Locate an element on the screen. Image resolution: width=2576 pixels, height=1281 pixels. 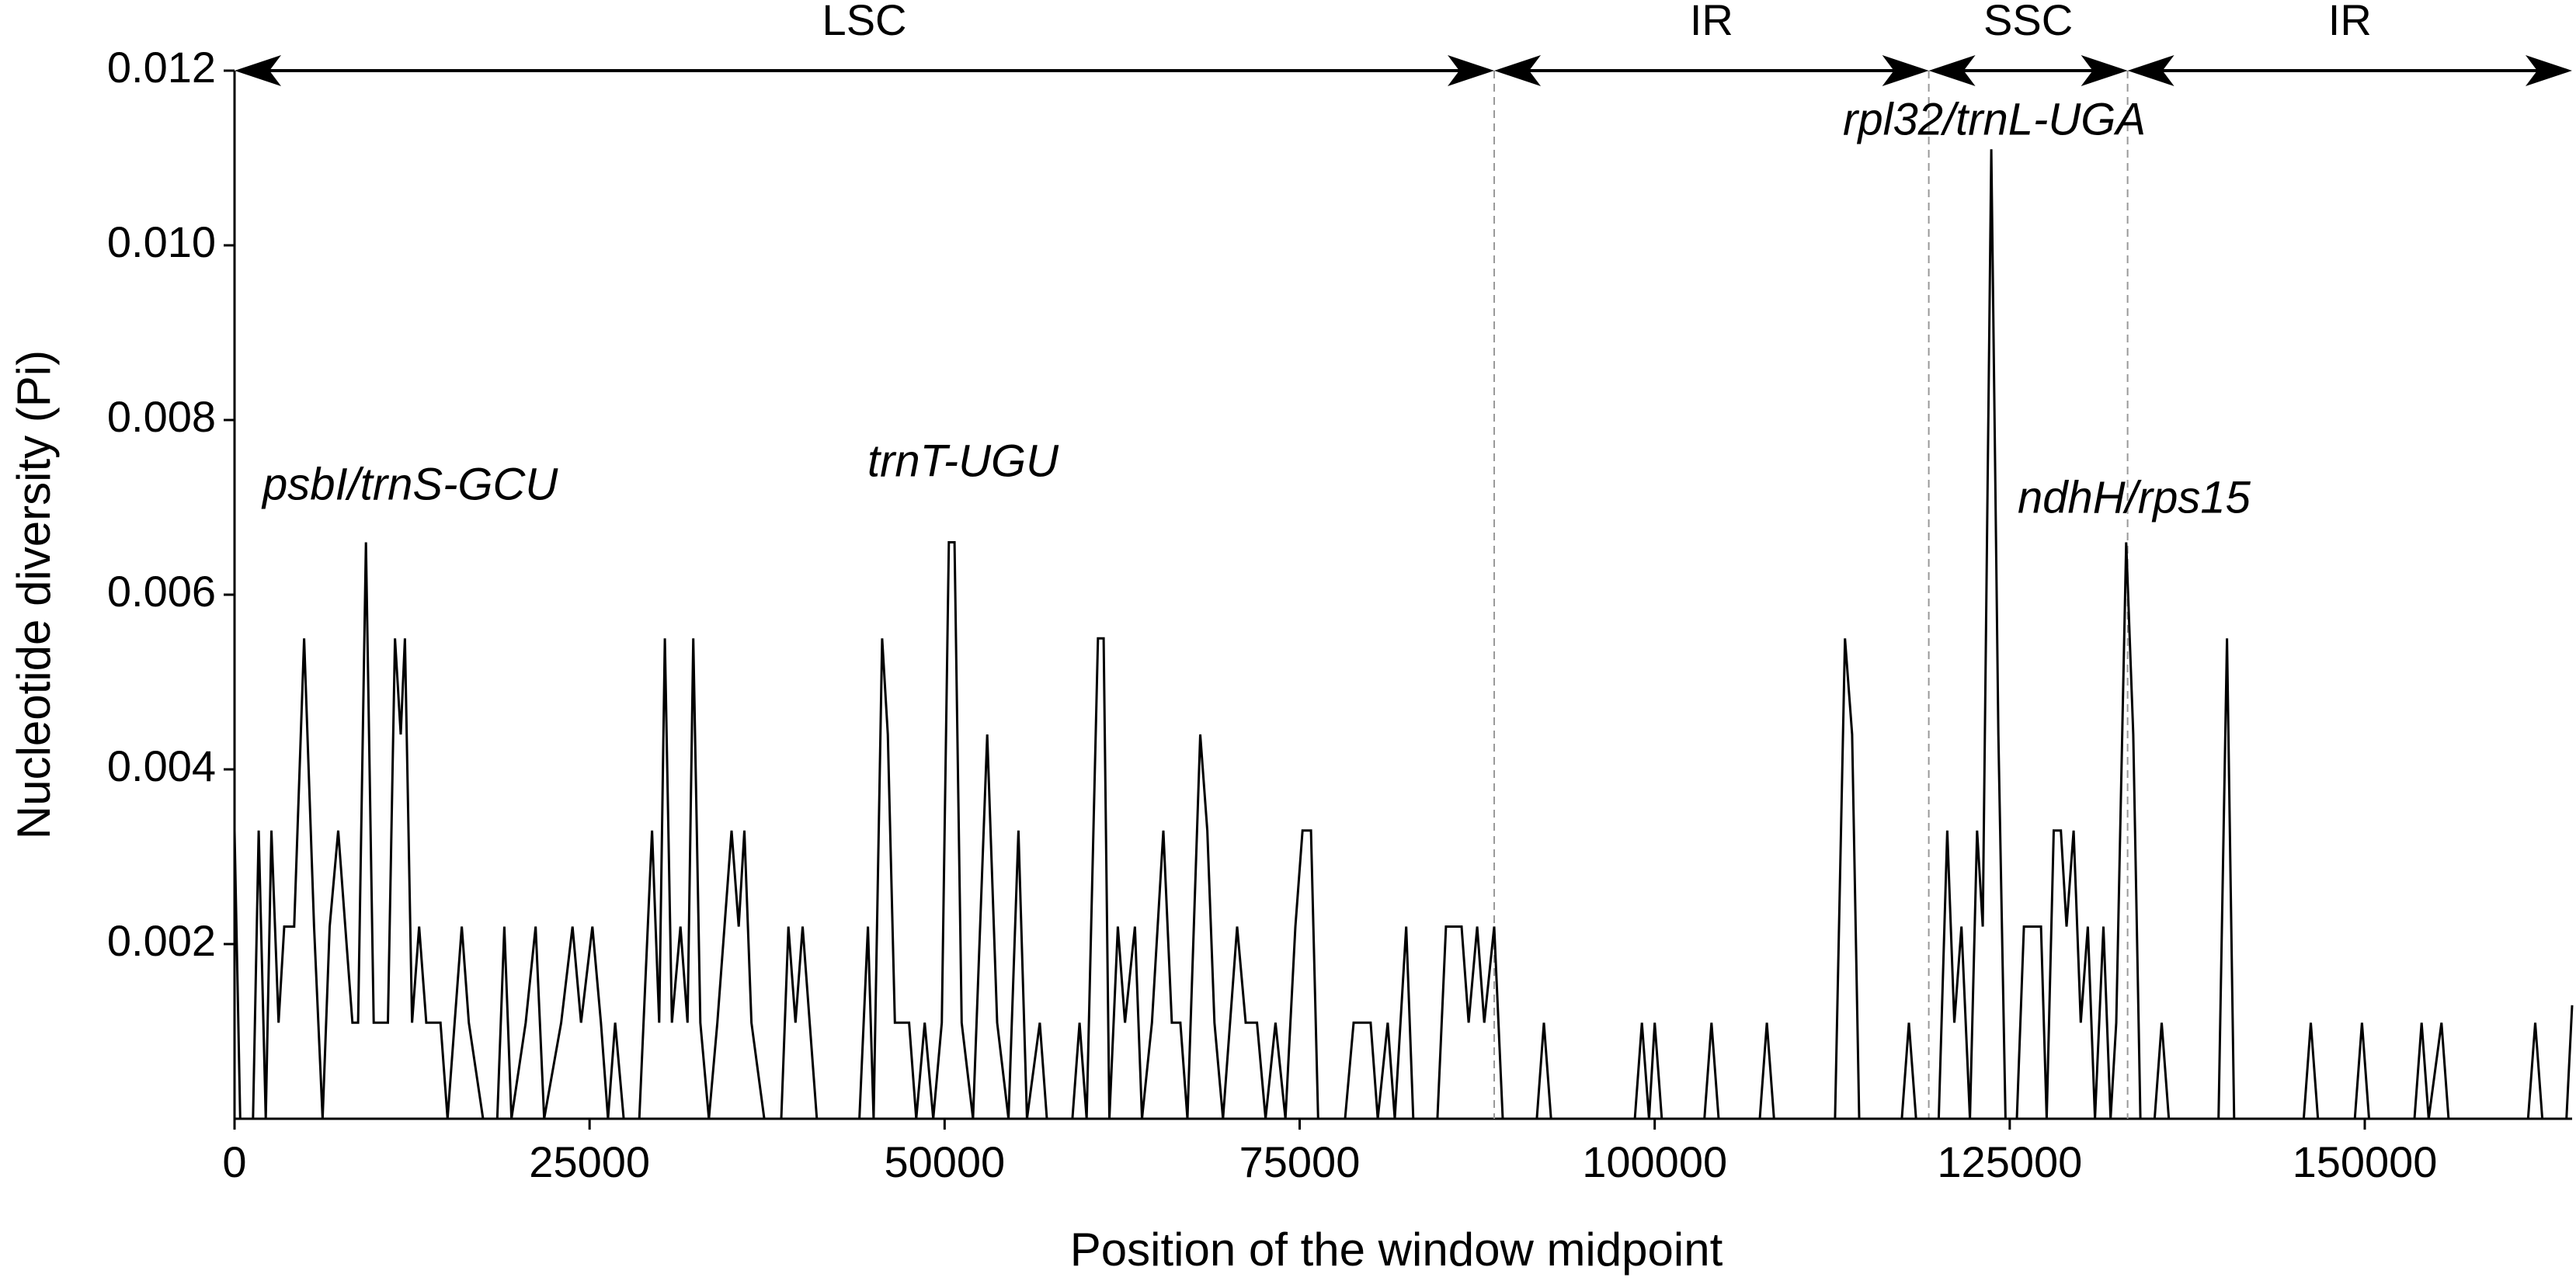
y-tick-label: 0.010 is located at coordinates (161, 242).